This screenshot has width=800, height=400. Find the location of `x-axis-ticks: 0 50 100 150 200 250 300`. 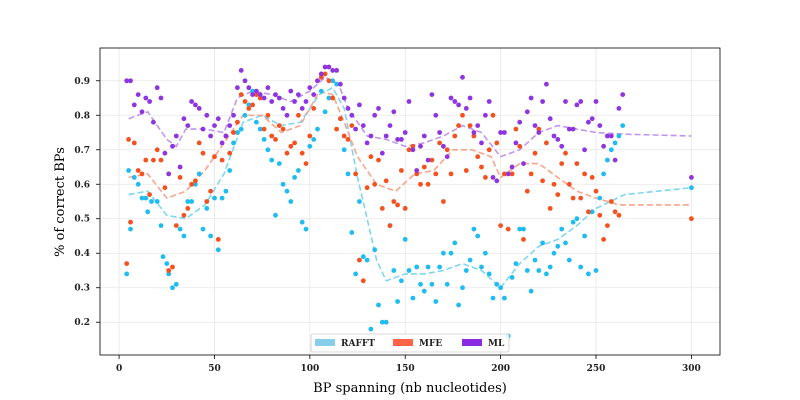

x-axis-ticks: 0 50 100 150 200 250 300 is located at coordinates (408, 364).